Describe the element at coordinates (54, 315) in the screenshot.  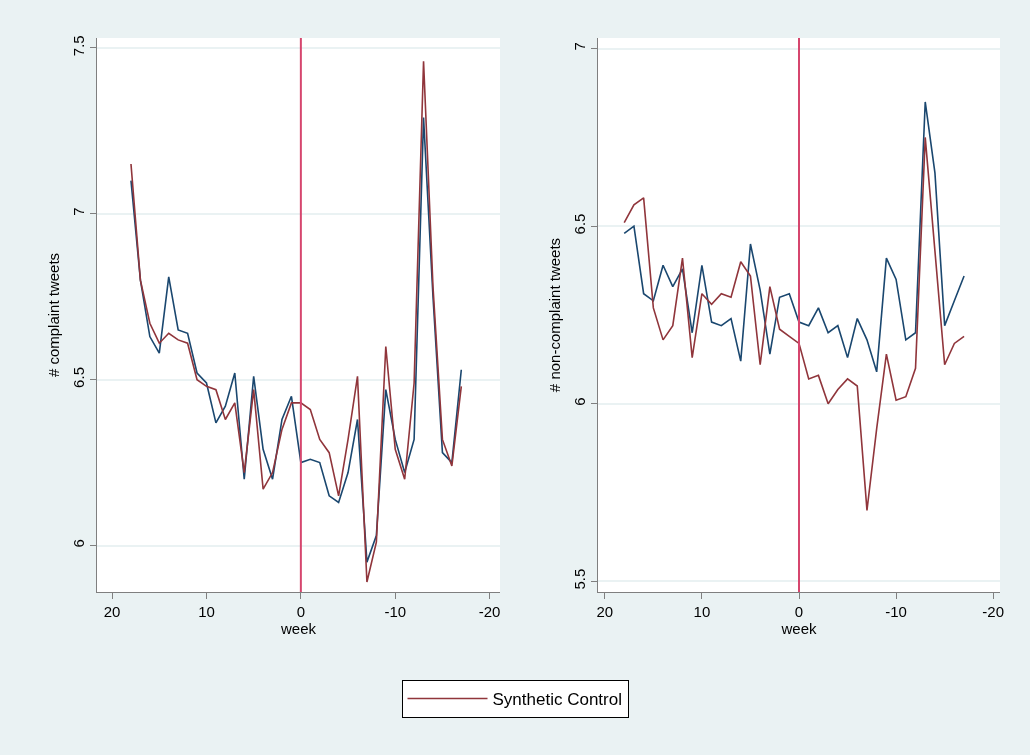
I see `y-axis-title: # complaint tweets` at that location.